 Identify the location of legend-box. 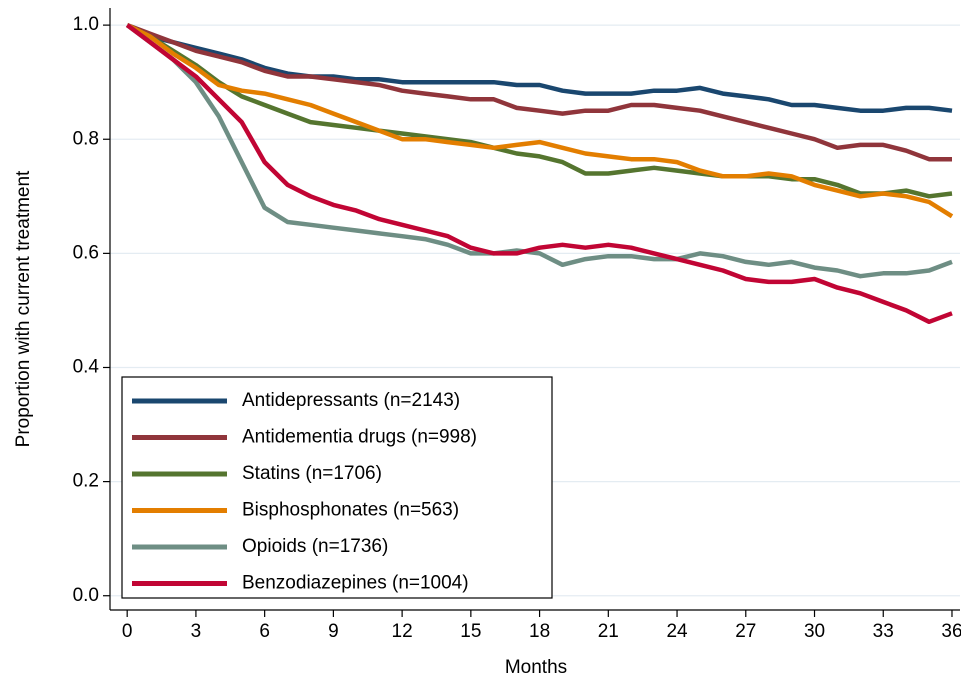
(337, 487).